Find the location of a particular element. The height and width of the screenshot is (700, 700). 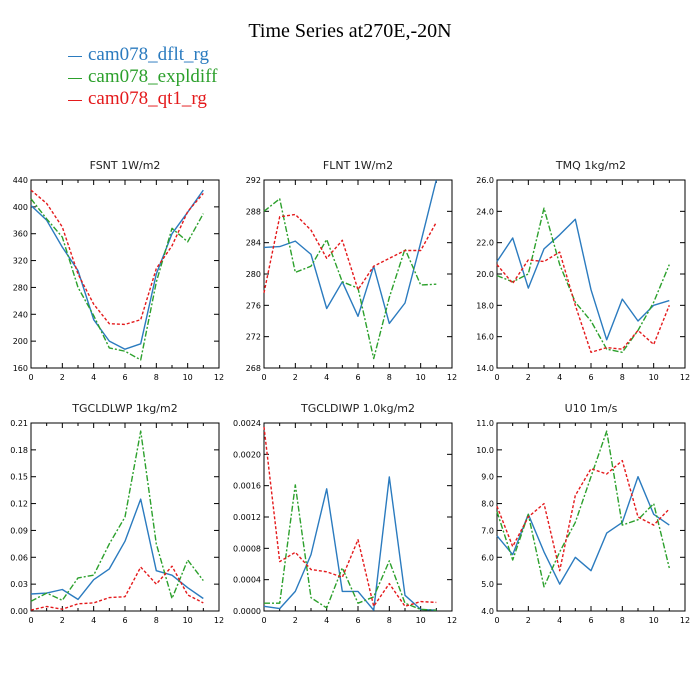

y-tick-label: 280 is located at coordinates (253, 274).